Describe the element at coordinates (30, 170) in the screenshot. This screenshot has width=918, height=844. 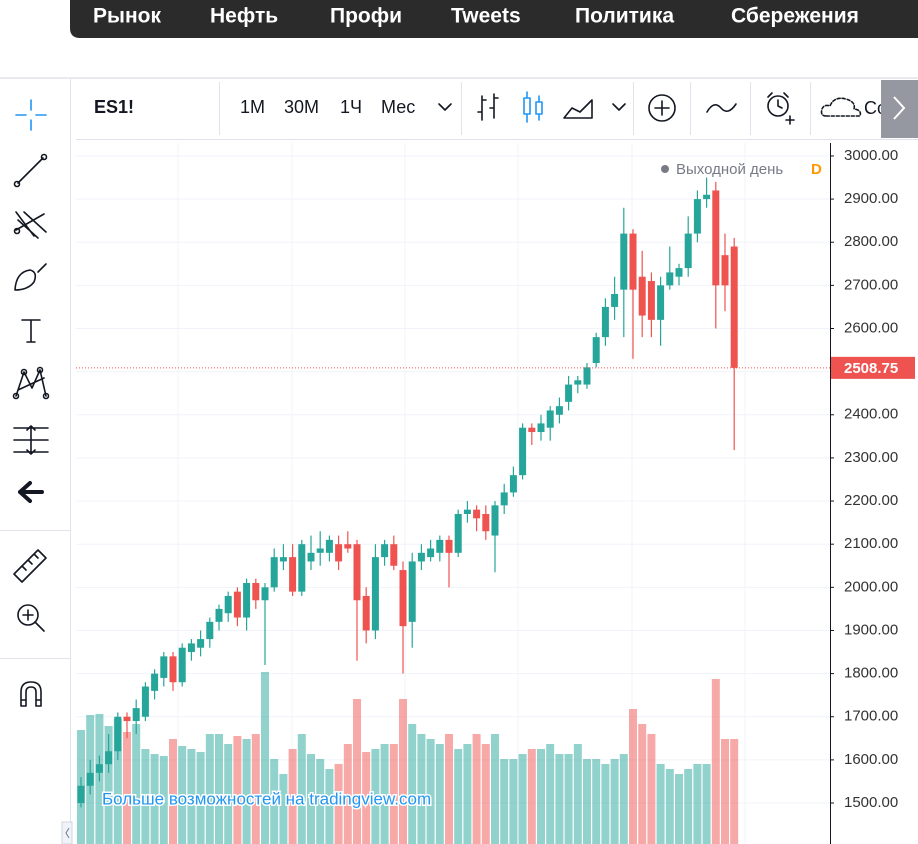
I see `trend-line-tool` at that location.